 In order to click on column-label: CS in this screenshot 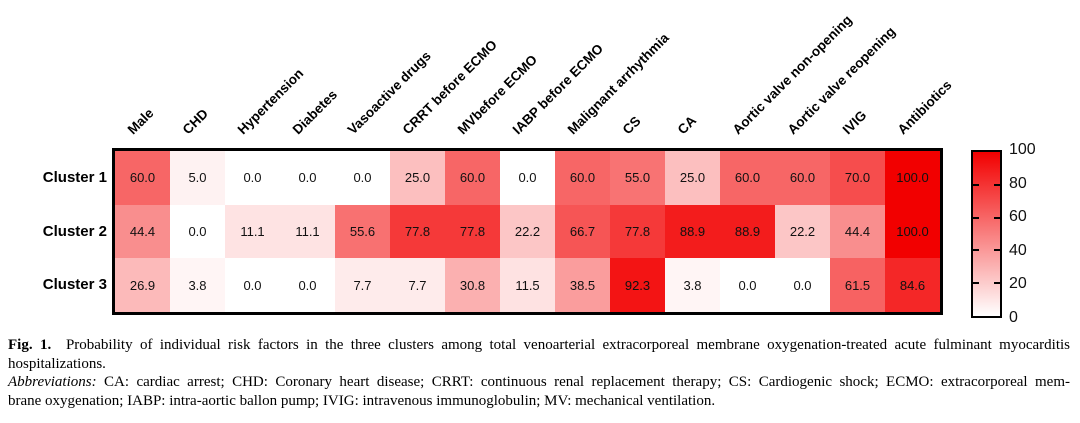, I will do `click(631, 125)`.